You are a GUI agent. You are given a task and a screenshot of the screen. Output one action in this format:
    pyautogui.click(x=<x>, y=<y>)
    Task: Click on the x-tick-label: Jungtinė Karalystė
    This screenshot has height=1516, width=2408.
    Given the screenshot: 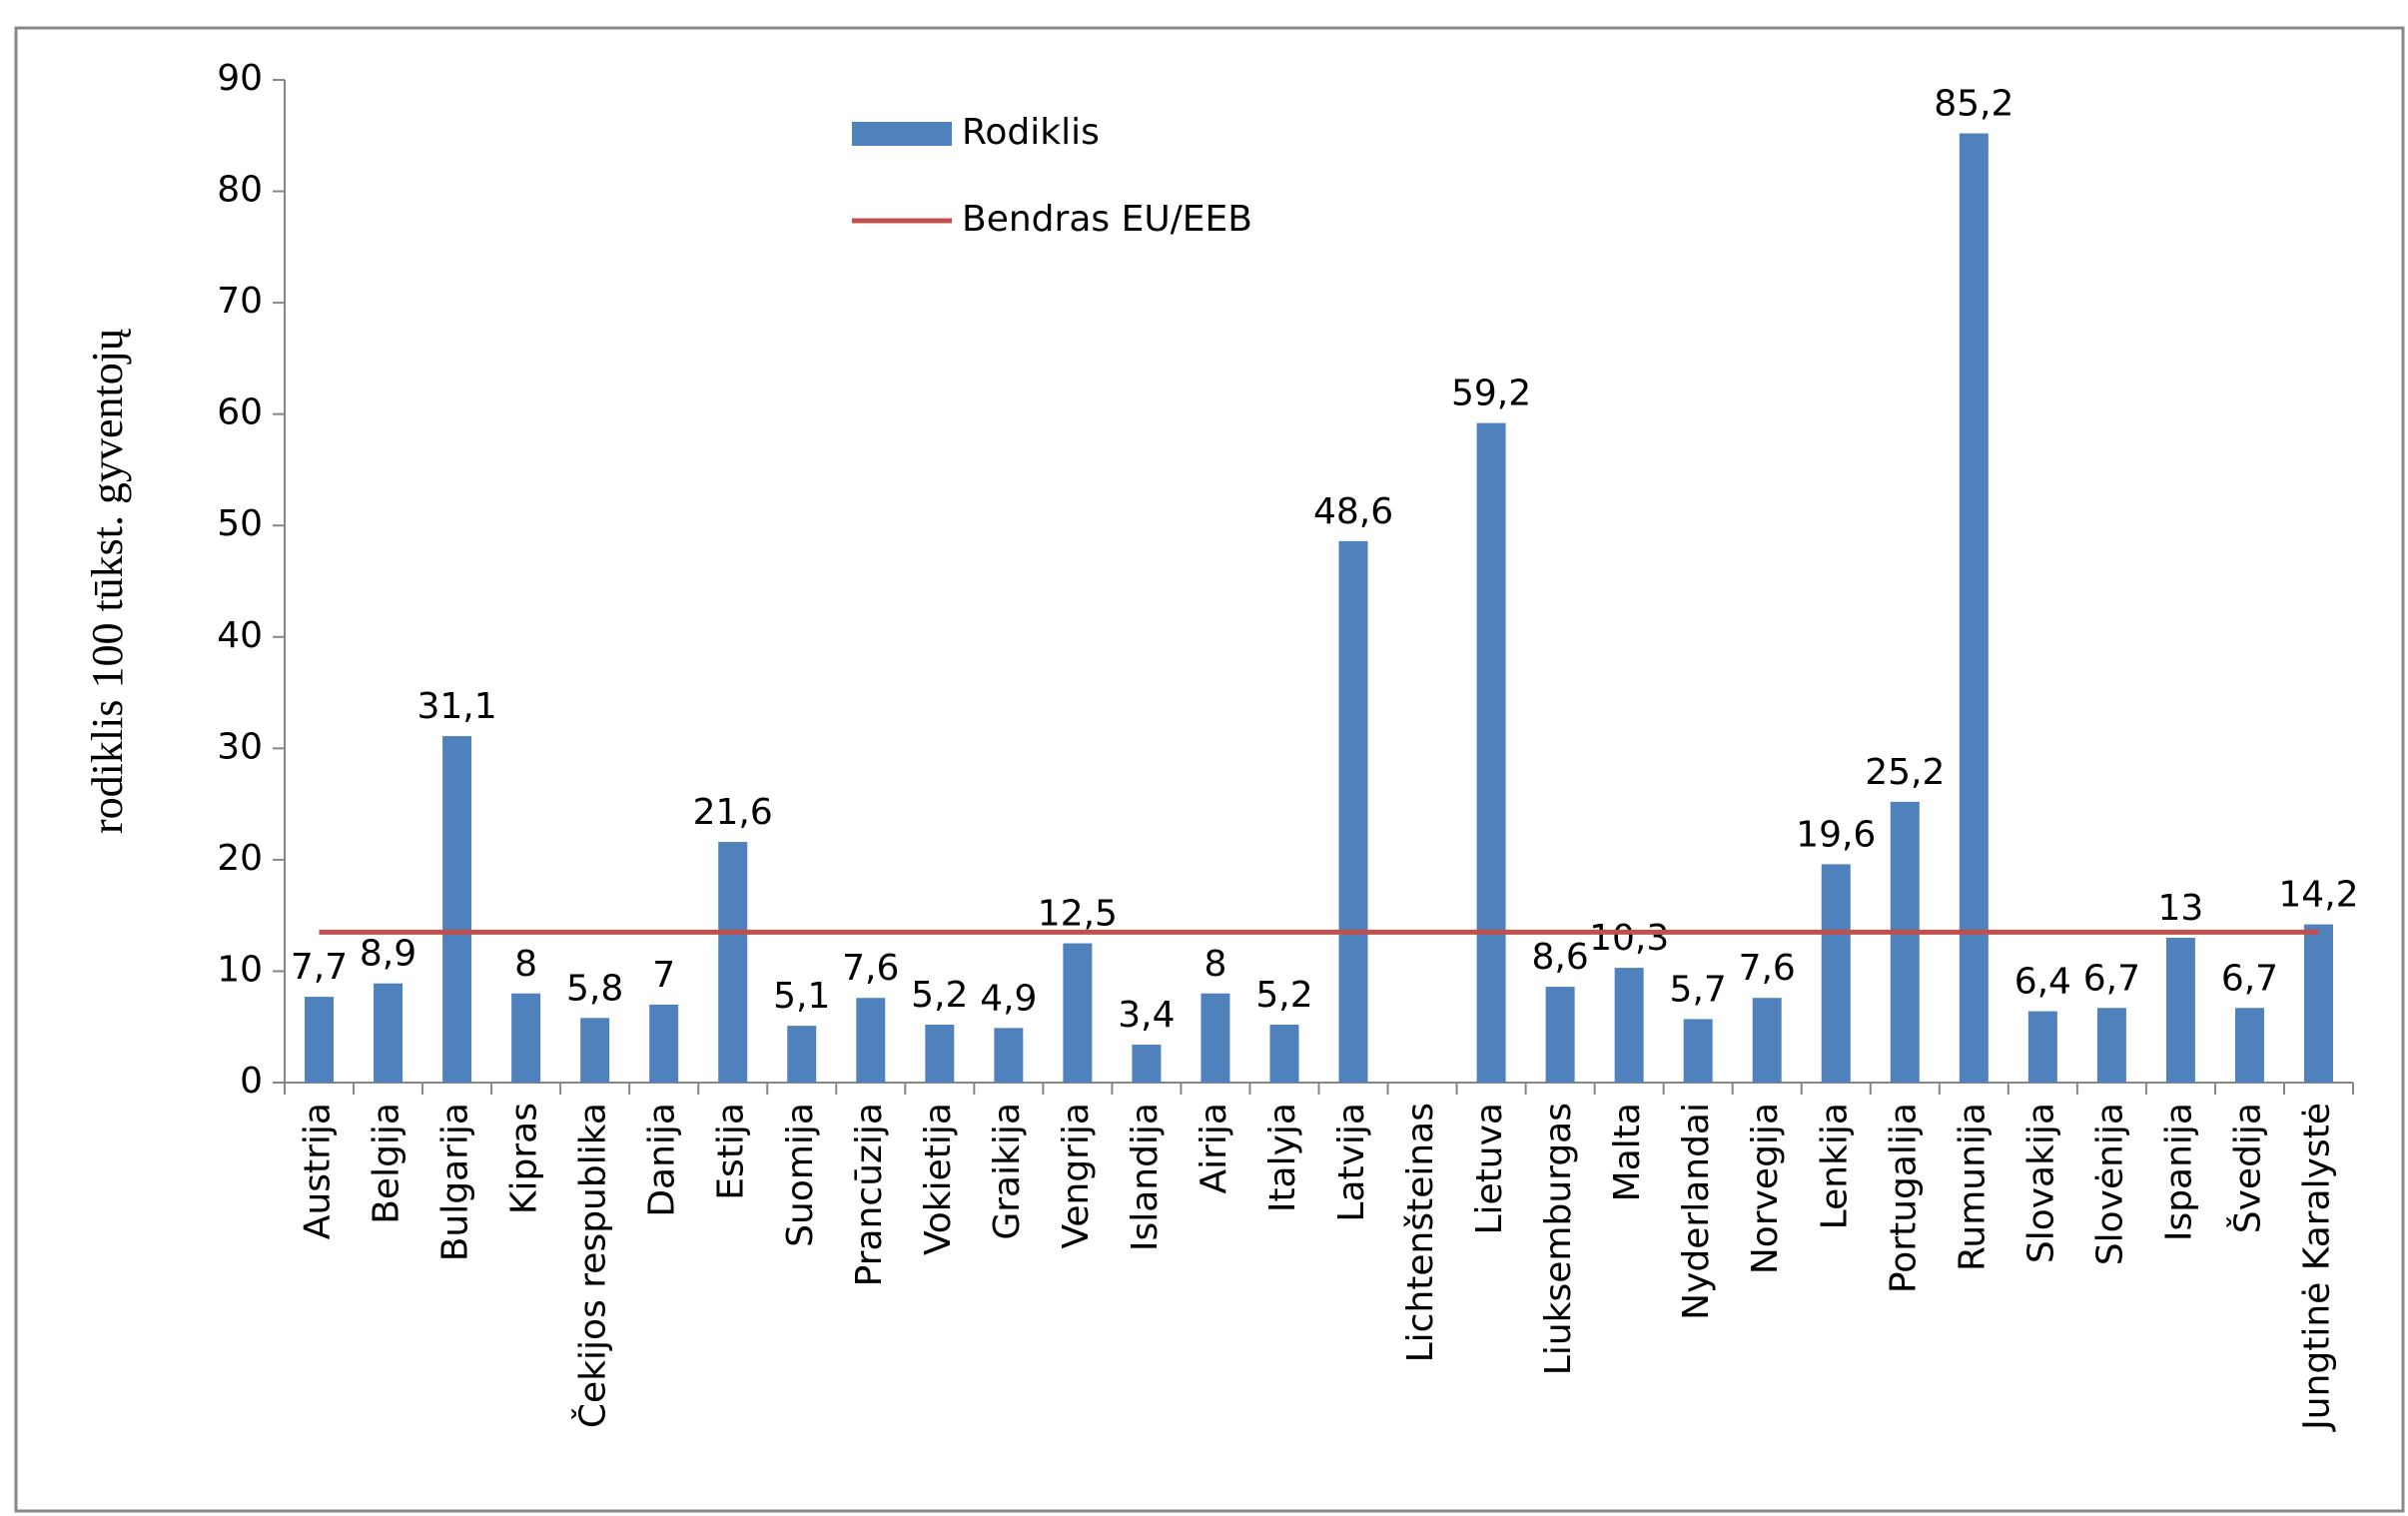 What is the action you would take?
    pyautogui.click(x=2316, y=1267)
    